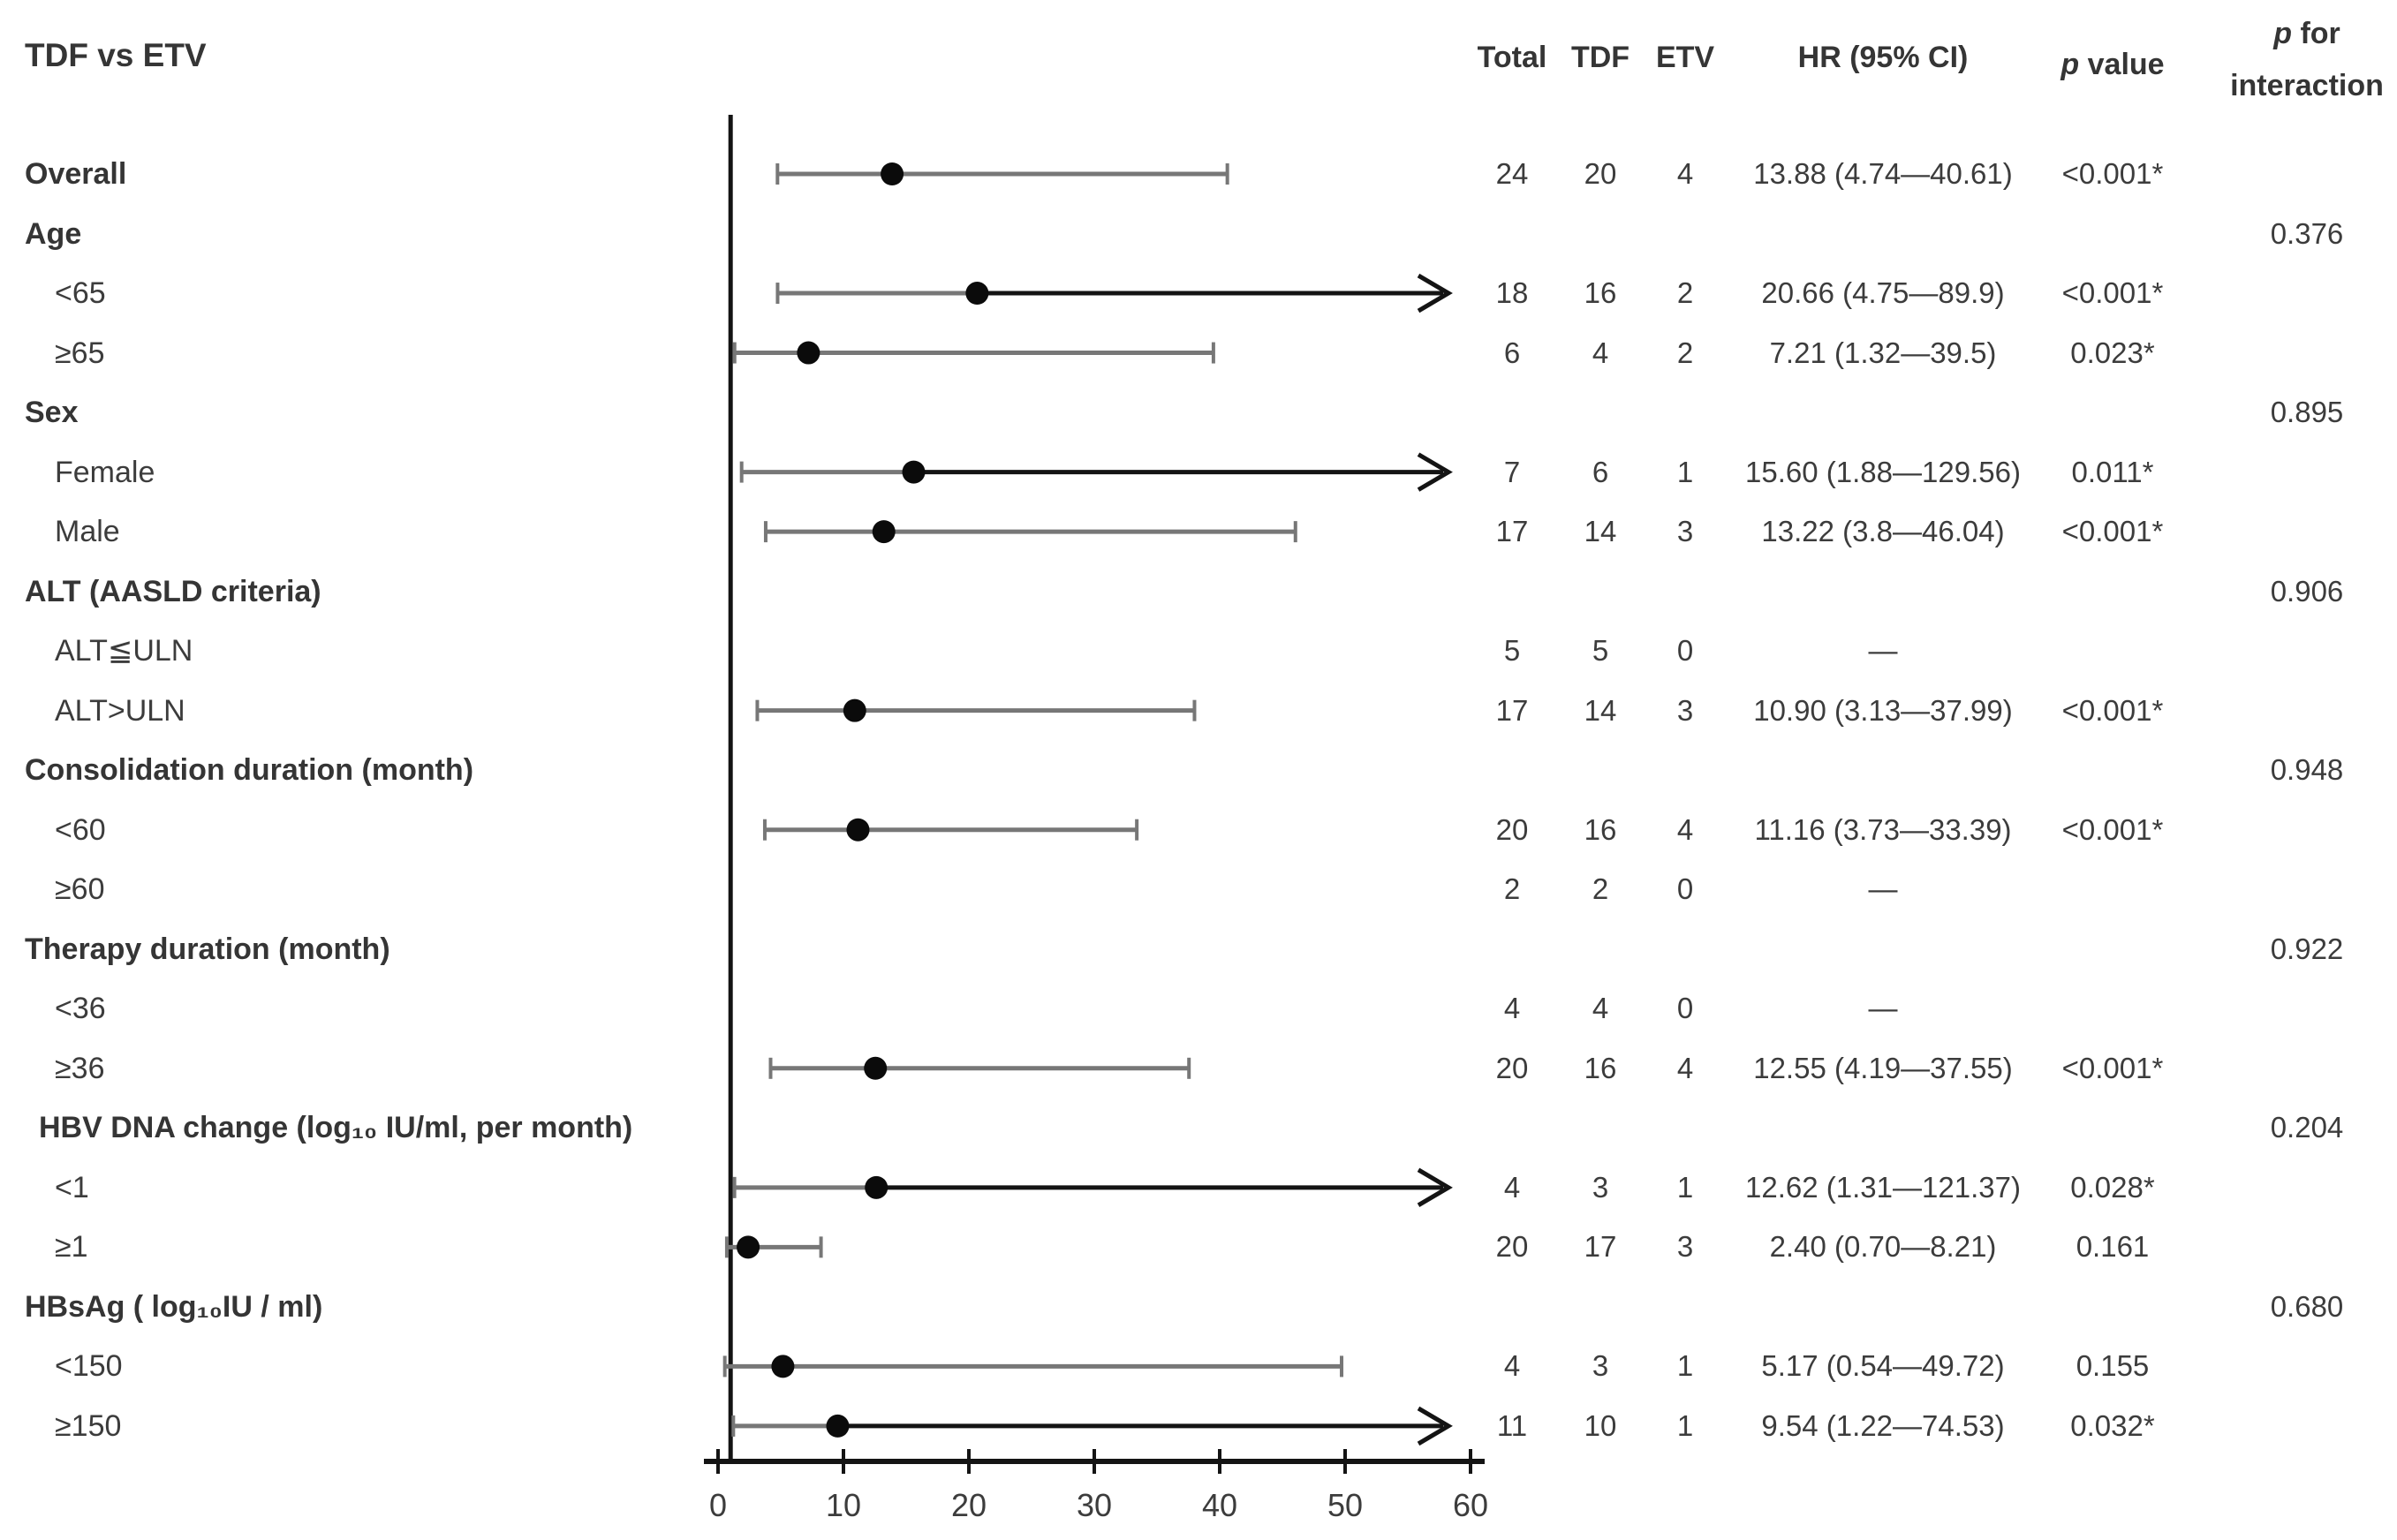 This screenshot has height=1540, width=2397. Describe the element at coordinates (76, 174) in the screenshot. I see `row-label: Overall` at that location.